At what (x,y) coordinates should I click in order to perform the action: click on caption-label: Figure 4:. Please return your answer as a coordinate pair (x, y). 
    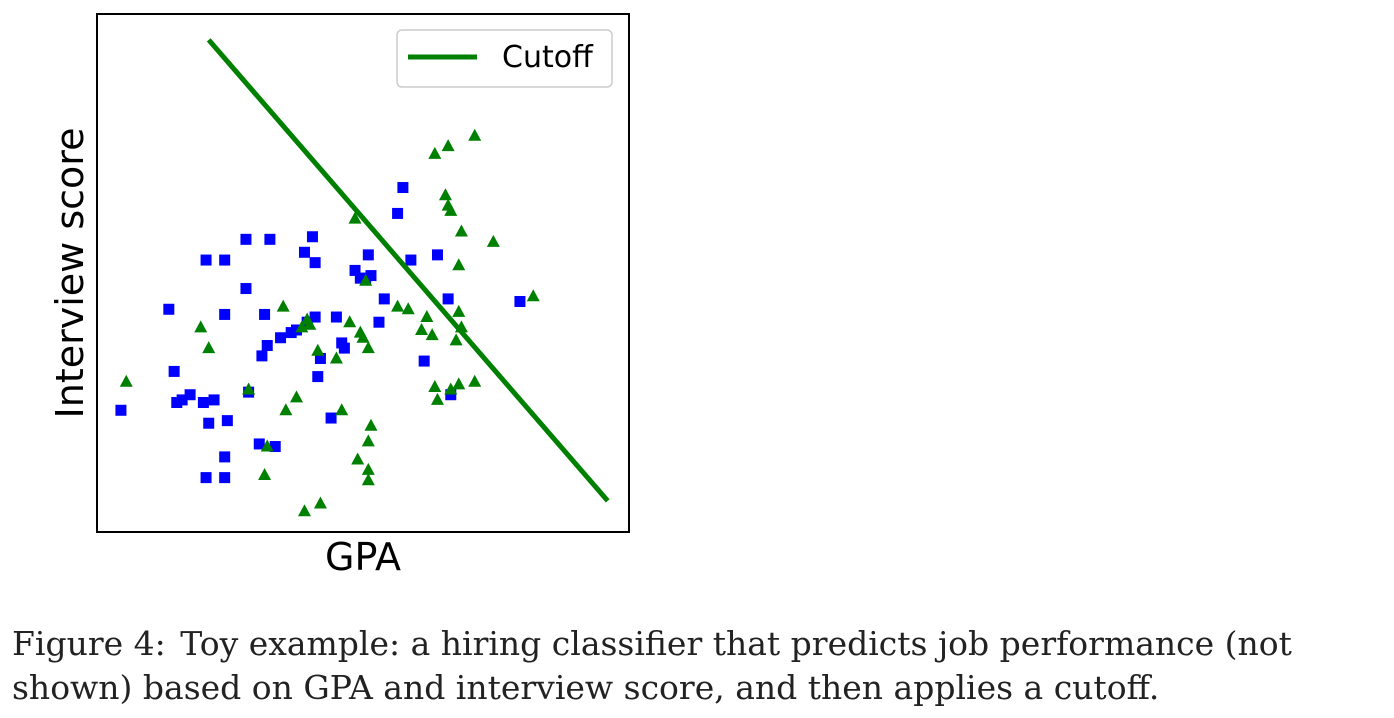
    Looking at the image, I should click on (89, 643).